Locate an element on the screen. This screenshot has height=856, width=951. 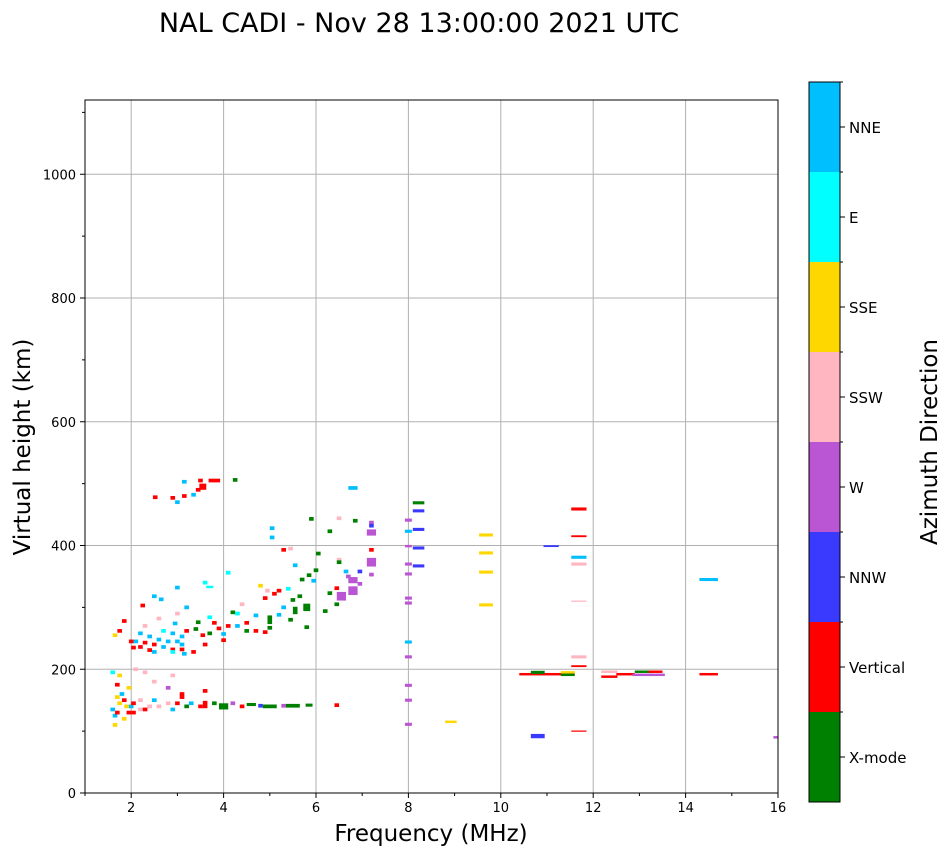
colorbar-label-nnw: NNW is located at coordinates (867, 578).